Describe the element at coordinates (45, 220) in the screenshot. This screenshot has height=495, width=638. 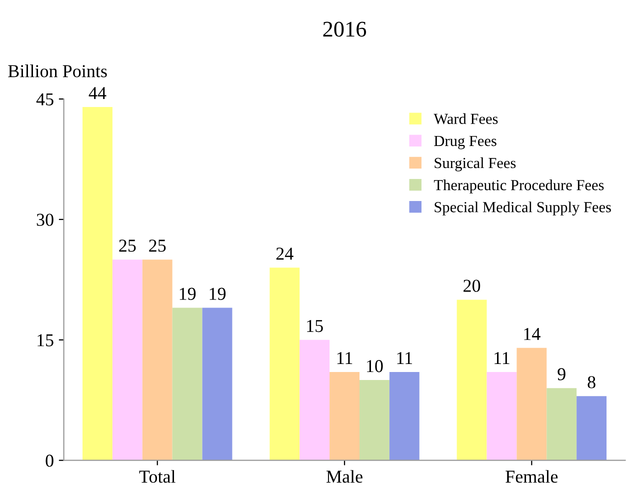
I see `y-tick-label: 30` at that location.